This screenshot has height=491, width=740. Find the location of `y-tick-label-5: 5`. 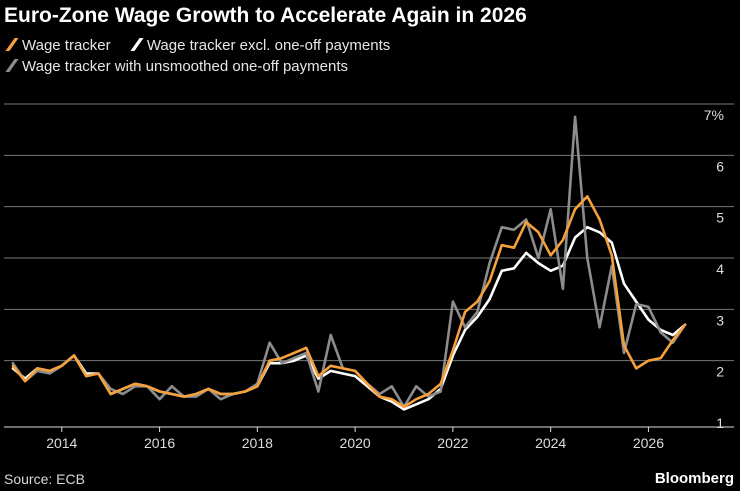

y-tick-label-5: 5 is located at coordinates (720, 218).